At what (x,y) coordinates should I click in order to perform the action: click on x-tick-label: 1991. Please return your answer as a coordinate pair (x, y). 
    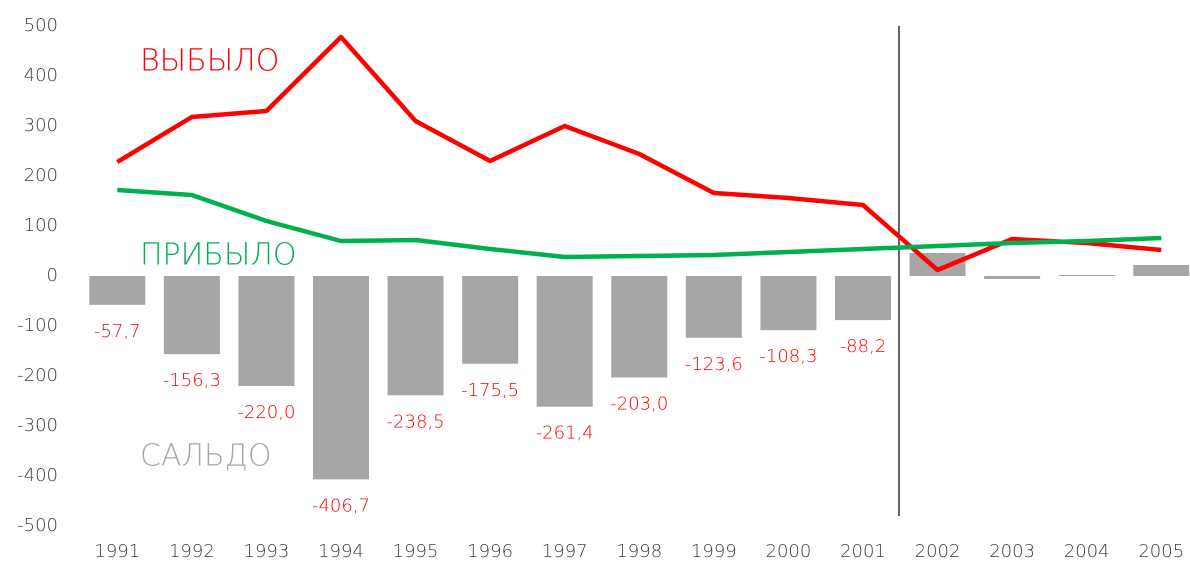
    Looking at the image, I should click on (117, 551).